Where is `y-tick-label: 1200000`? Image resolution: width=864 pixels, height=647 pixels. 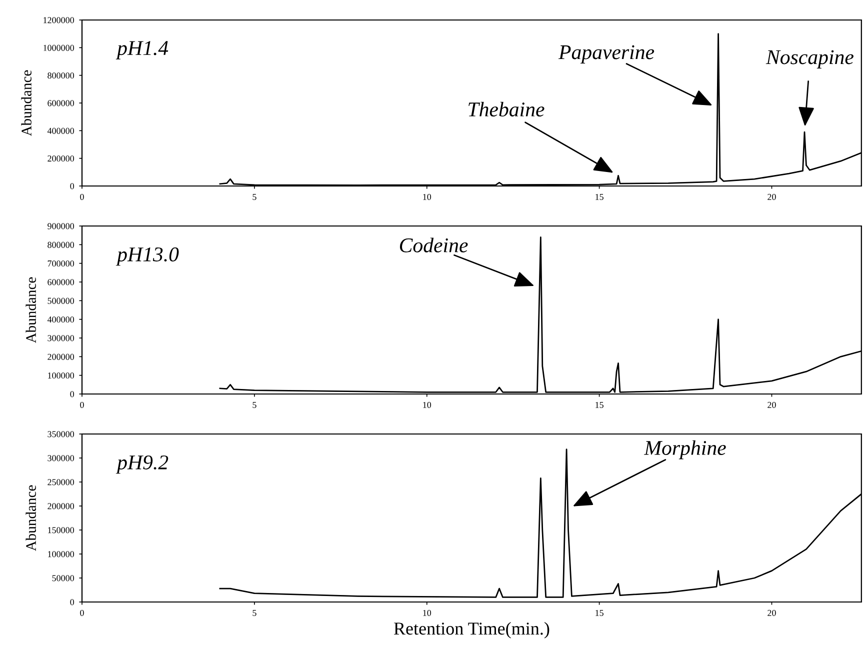
y-tick-label: 1200000 is located at coordinates (59, 20).